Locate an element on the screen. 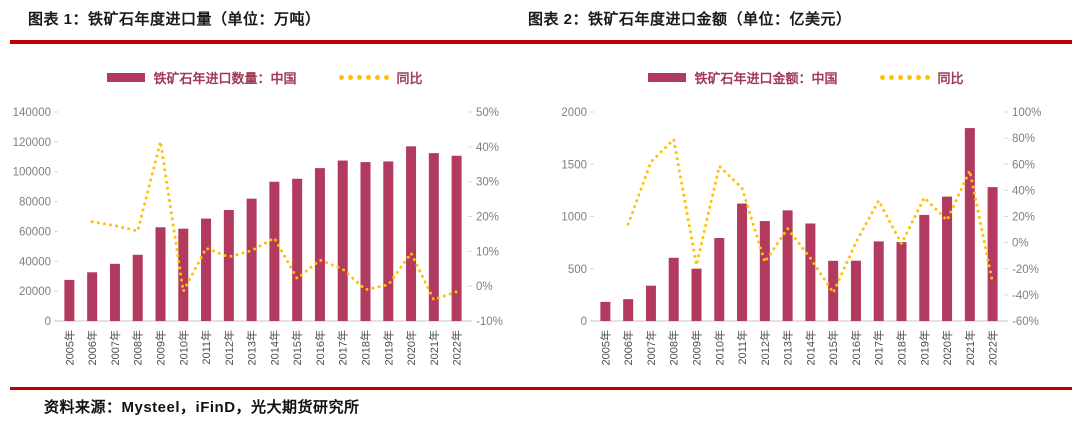 The image size is (1080, 431). bar-2012年 is located at coordinates (764, 271).